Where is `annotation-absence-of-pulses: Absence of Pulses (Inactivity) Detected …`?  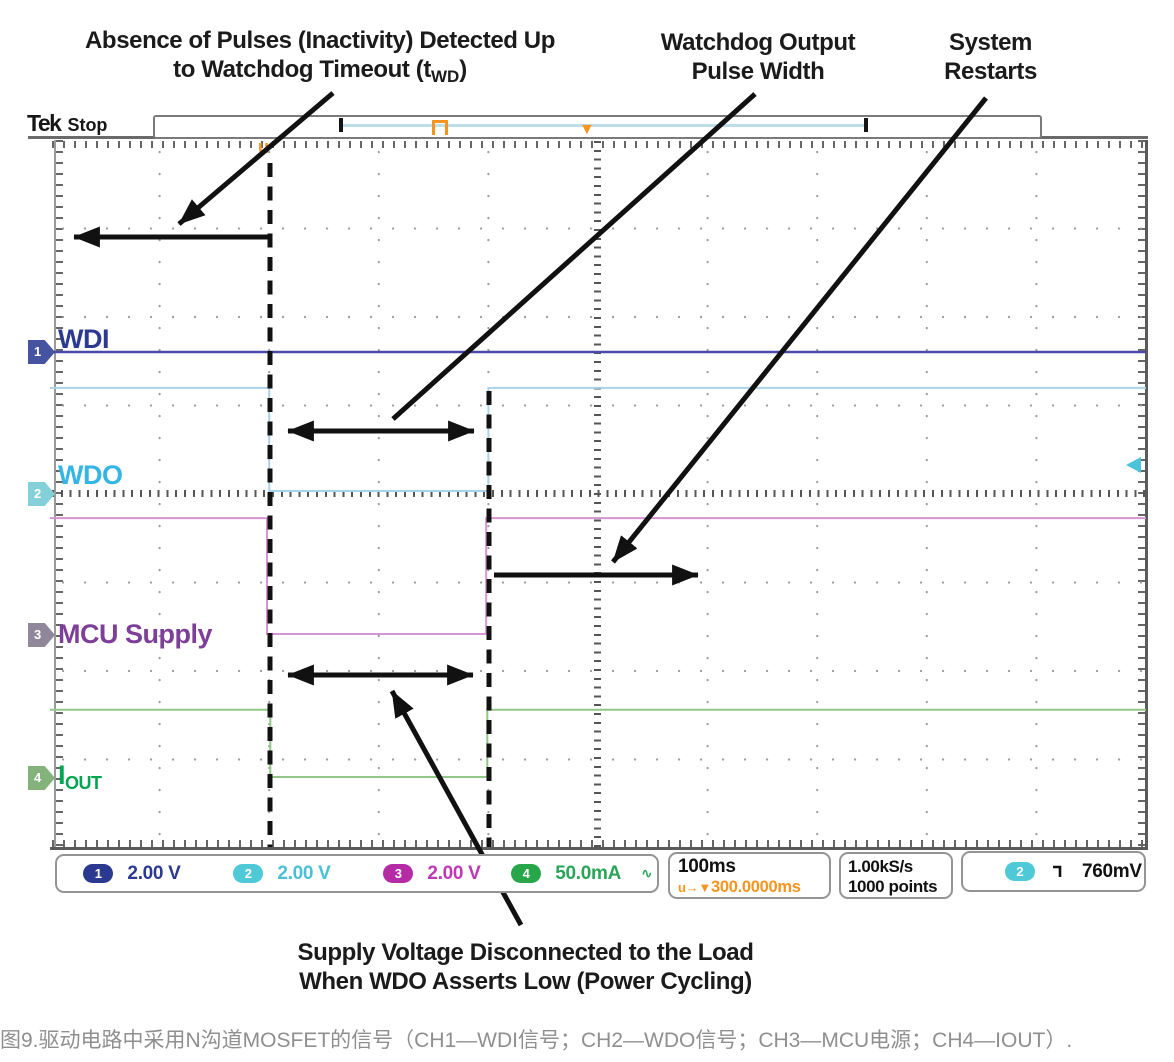
annotation-absence-of-pulses: Absence of Pulses (Inactivity) Detected … is located at coordinates (320, 58).